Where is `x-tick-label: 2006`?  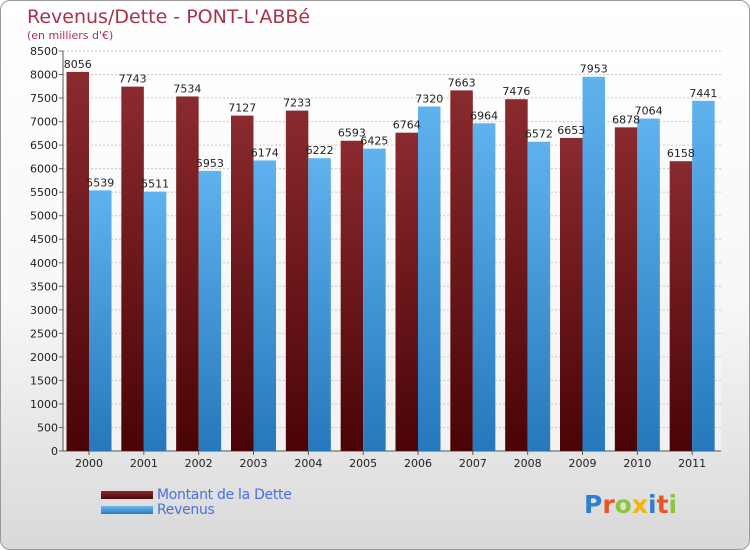
x-tick-label: 2006 is located at coordinates (418, 463).